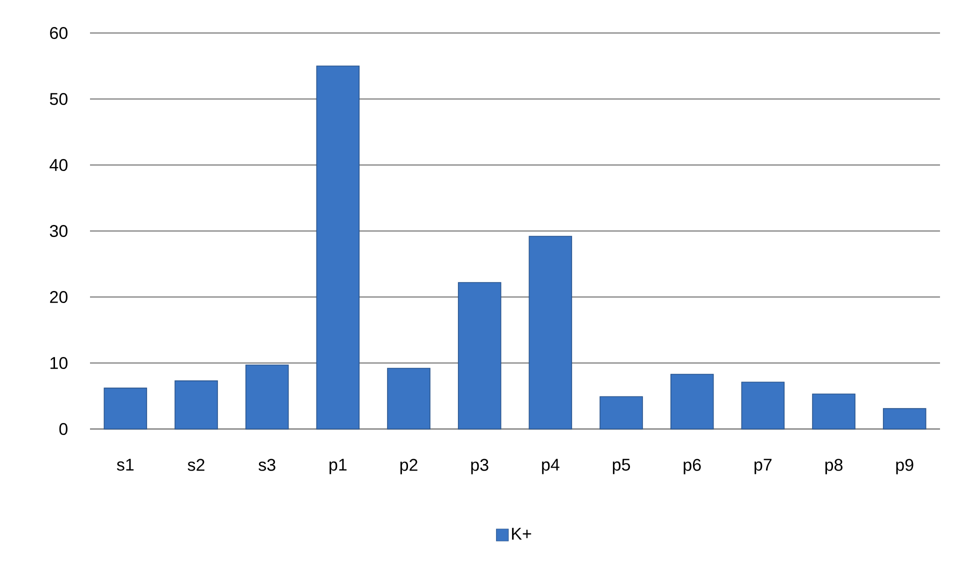 This screenshot has width=958, height=573. I want to click on x-tick-label: p1, so click(338, 466).